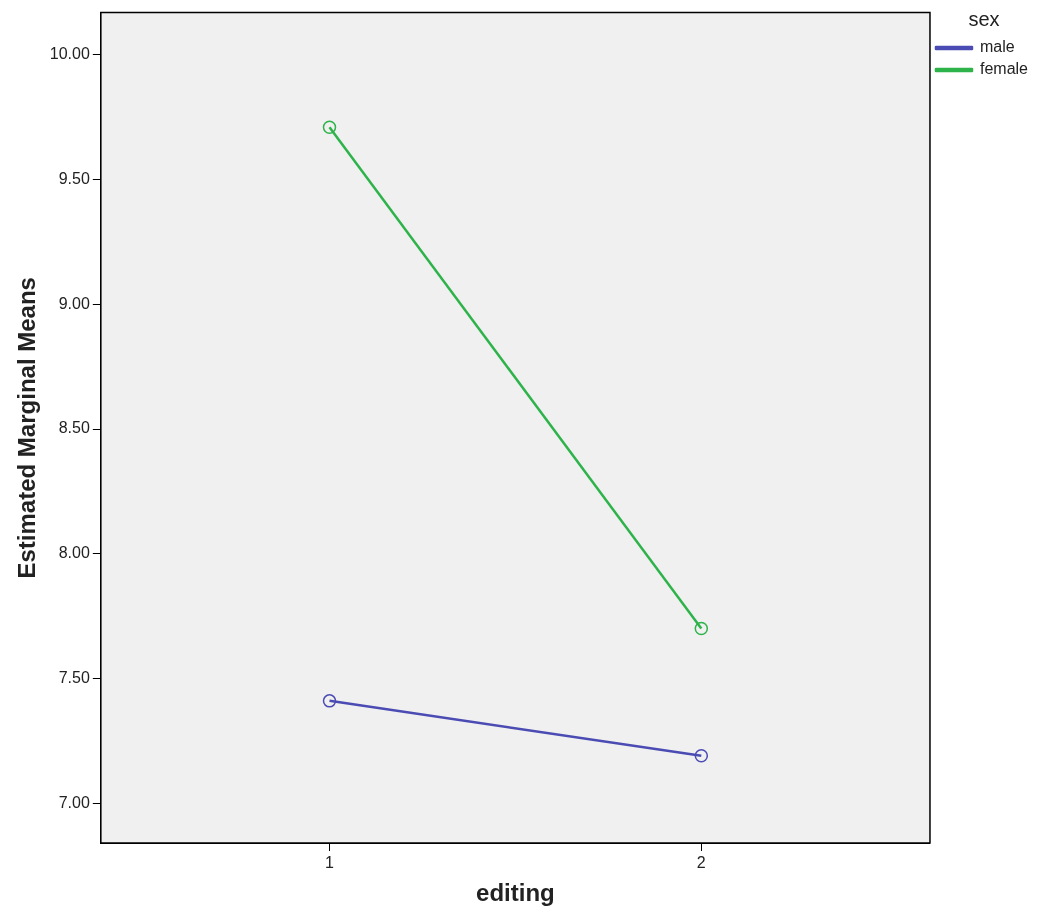  I want to click on legend-label: male, so click(997, 47).